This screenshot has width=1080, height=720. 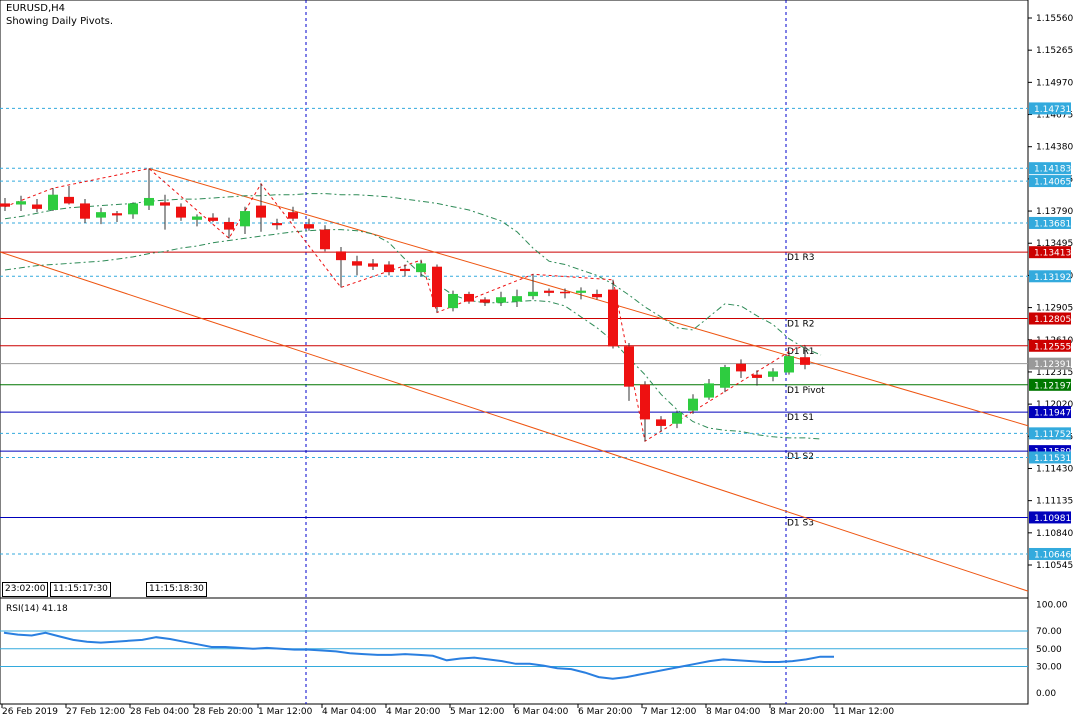 What do you see at coordinates (1054, 19) in the screenshot?
I see `price-tick-label: 1.15560` at bounding box center [1054, 19].